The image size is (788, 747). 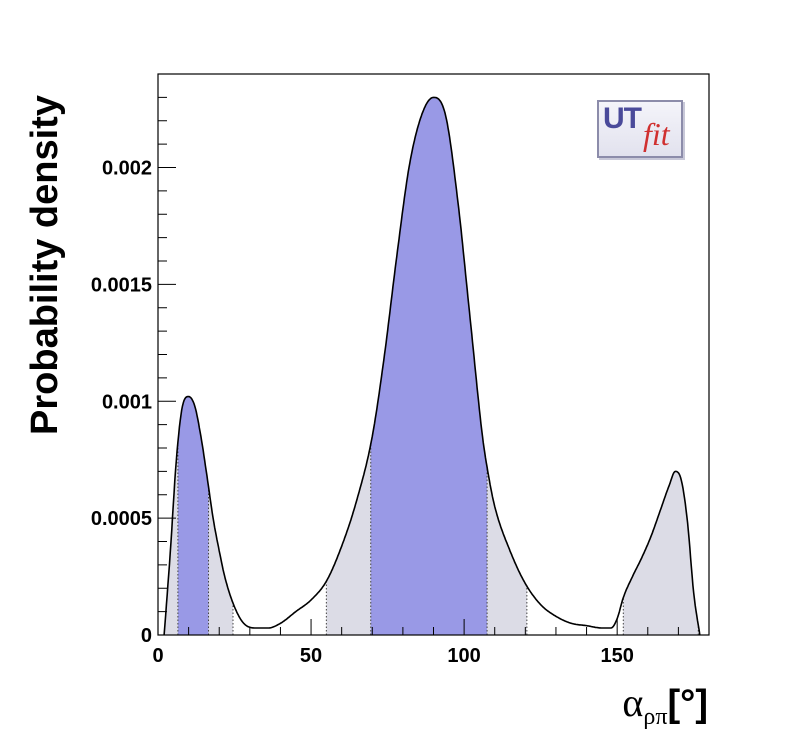 What do you see at coordinates (656, 134) in the screenshot?
I see `logo-text-fit: fit` at bounding box center [656, 134].